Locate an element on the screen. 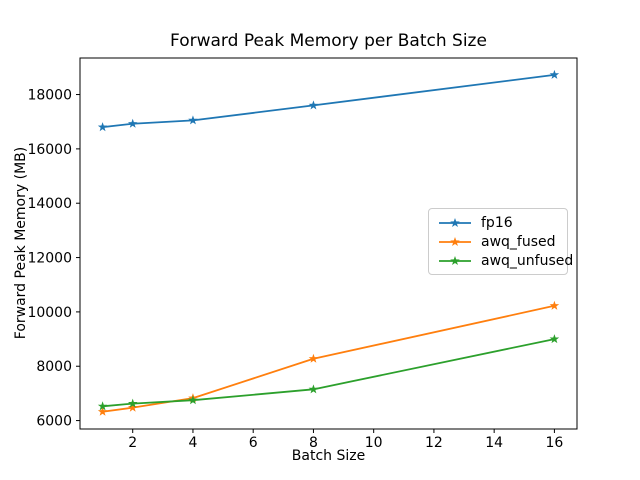  x-tick-label: 10 is located at coordinates (374, 443).